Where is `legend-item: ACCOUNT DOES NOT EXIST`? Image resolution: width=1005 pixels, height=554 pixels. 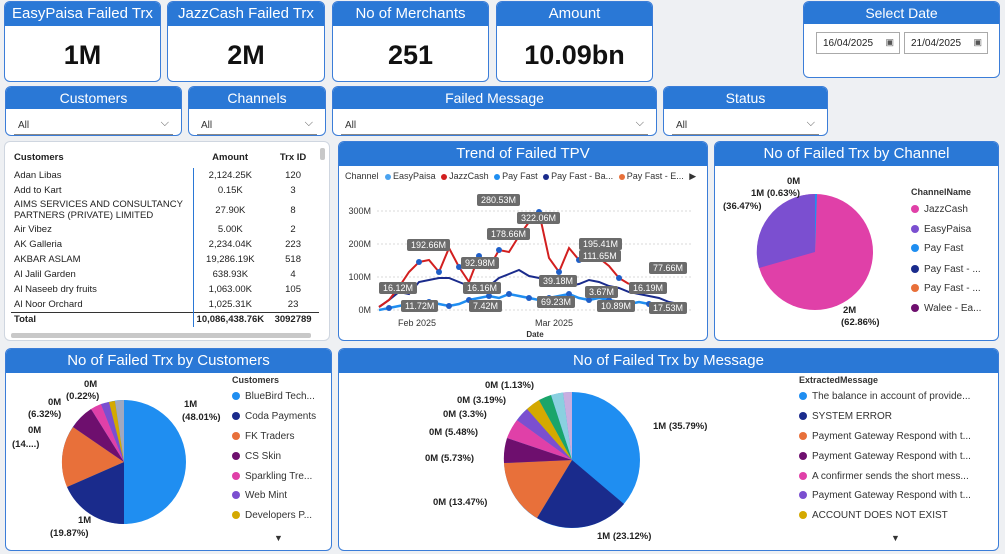
legend-item: ACCOUNT DOES NOT EXIST is located at coordinates (873, 515).